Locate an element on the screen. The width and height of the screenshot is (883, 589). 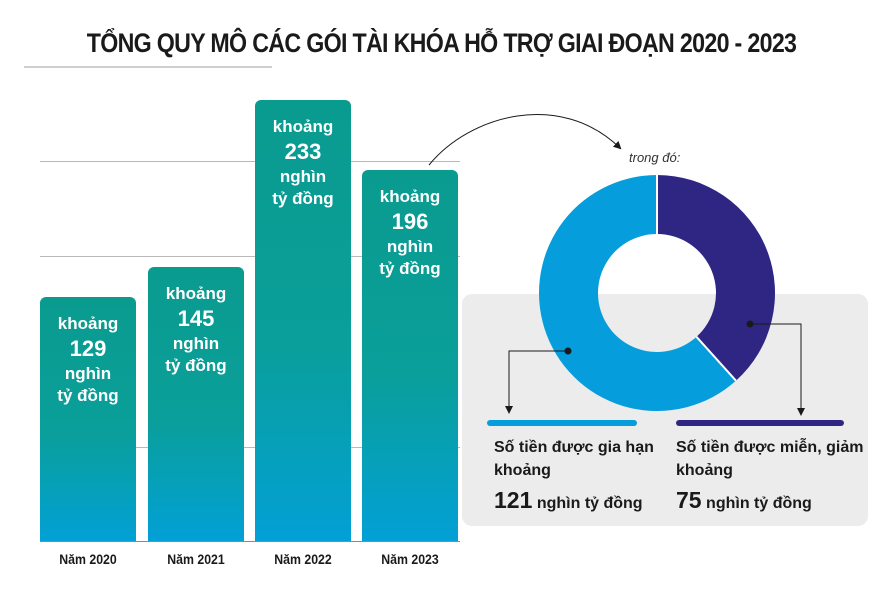
bar-2023: khoảng 196 nghìn tỷ đồng is located at coordinates (410, 356).